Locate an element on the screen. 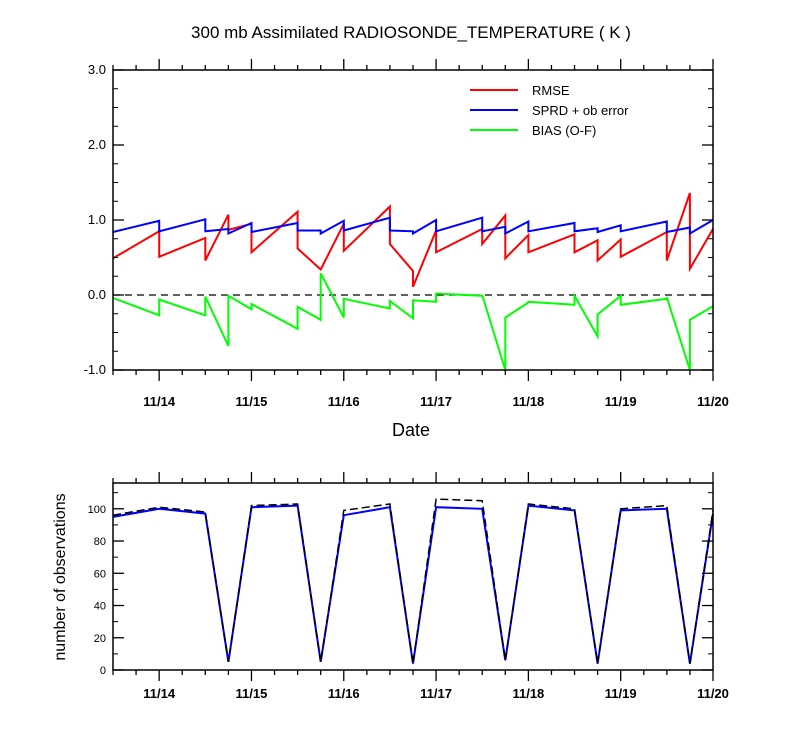 The image size is (800, 755). top-ytick-label: 1.0 is located at coordinates (97, 219).